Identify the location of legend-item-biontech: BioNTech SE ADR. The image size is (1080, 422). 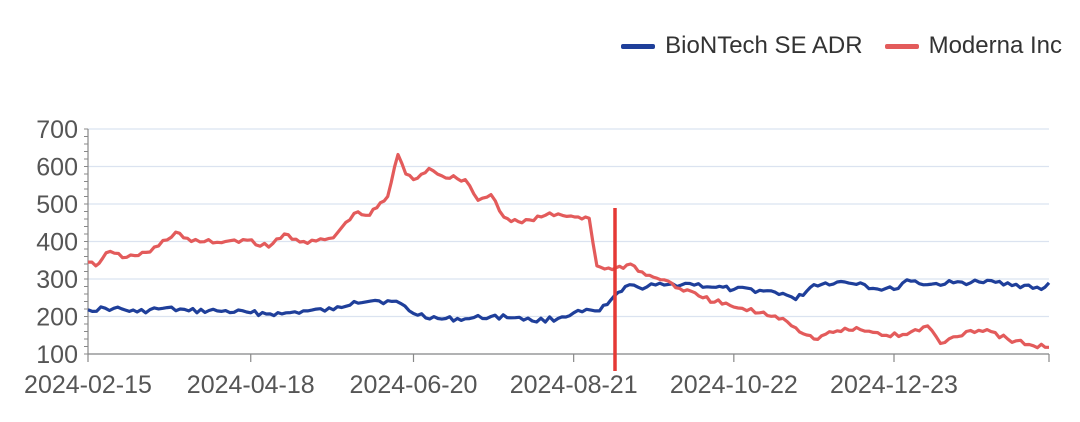
(742, 46).